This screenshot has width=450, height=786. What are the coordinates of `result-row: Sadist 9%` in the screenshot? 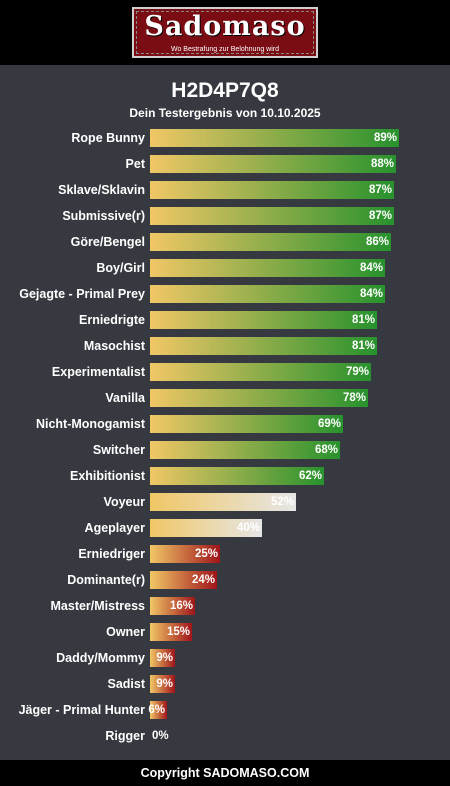 It's located at (225, 685).